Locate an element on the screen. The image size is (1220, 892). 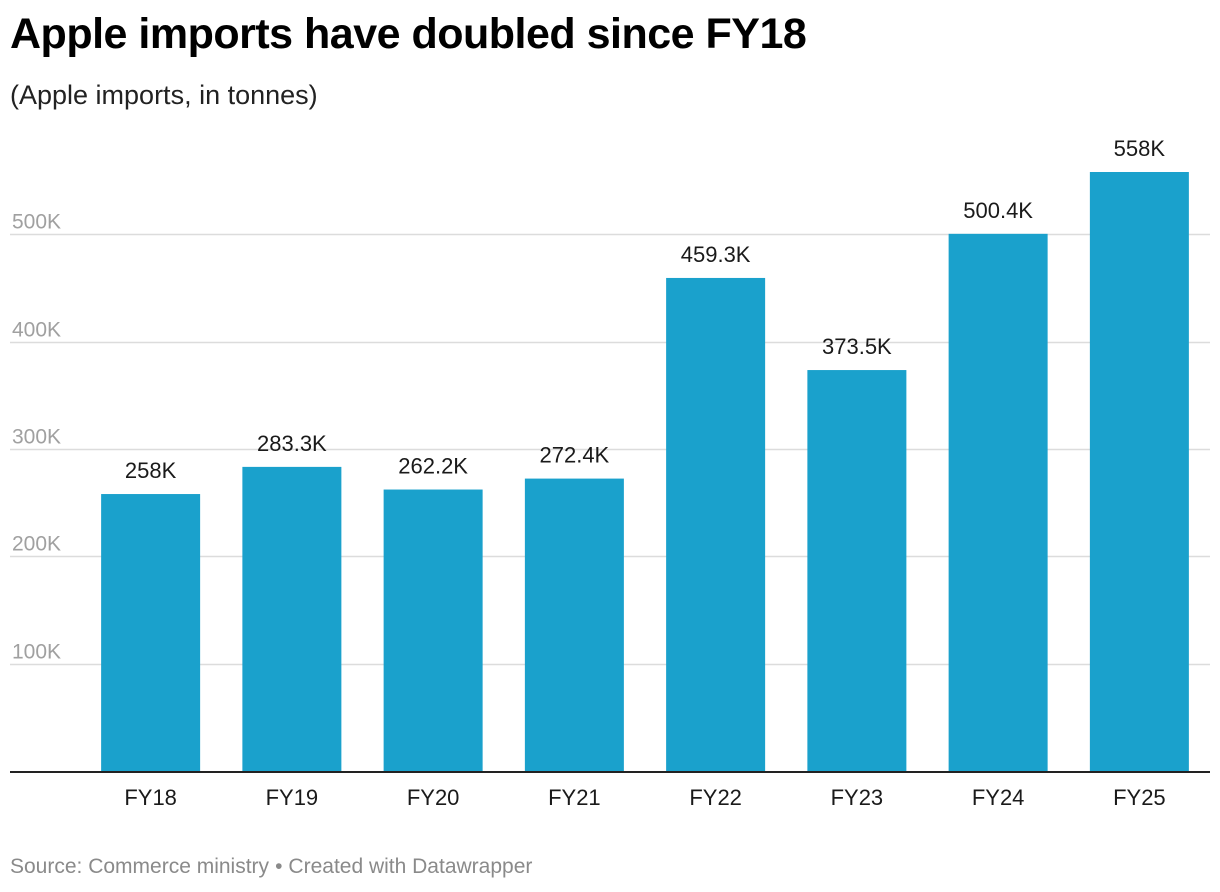
bar-fy20 is located at coordinates (433, 630).